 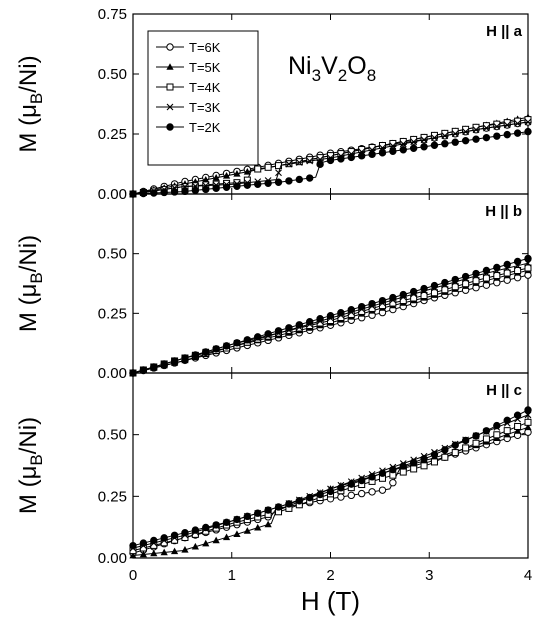 What do you see at coordinates (205, 67) in the screenshot?
I see `legend-label: T=5K` at bounding box center [205, 67].